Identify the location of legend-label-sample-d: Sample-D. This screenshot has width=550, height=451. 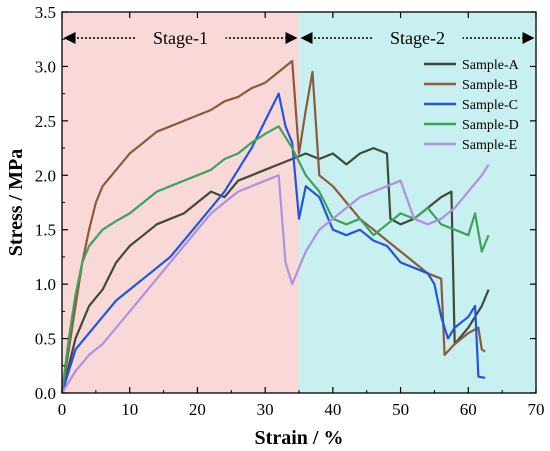
(490, 125).